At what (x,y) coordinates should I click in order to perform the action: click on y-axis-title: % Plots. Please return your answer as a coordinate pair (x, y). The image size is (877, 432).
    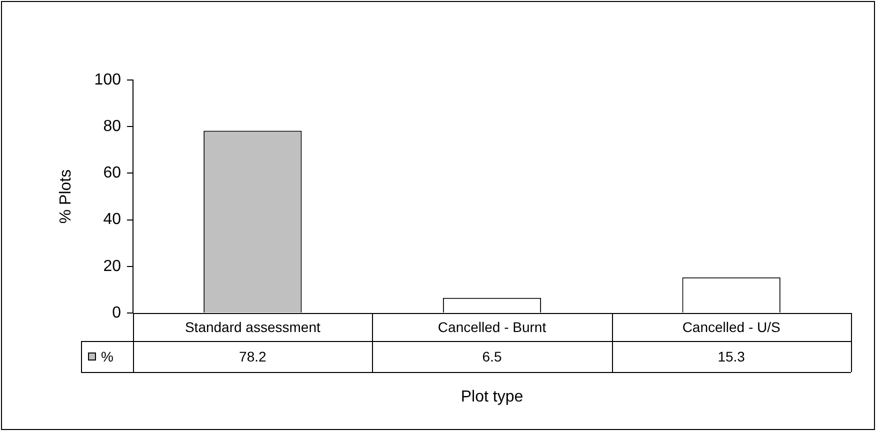
    Looking at the image, I should click on (65, 196).